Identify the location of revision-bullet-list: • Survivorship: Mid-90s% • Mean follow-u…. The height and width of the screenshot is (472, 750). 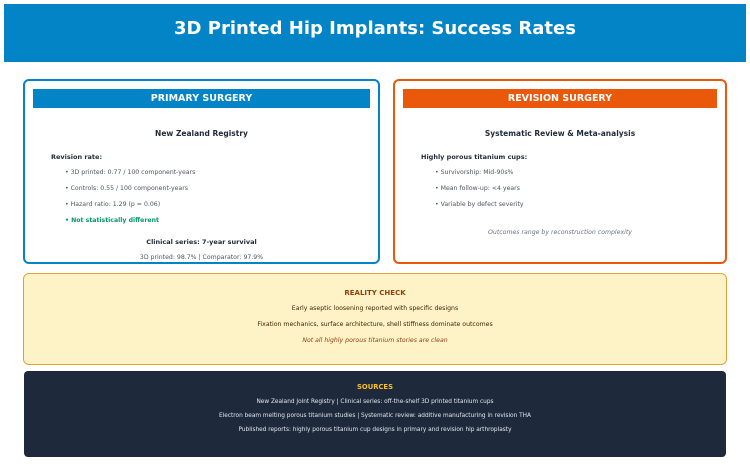
(479, 193).